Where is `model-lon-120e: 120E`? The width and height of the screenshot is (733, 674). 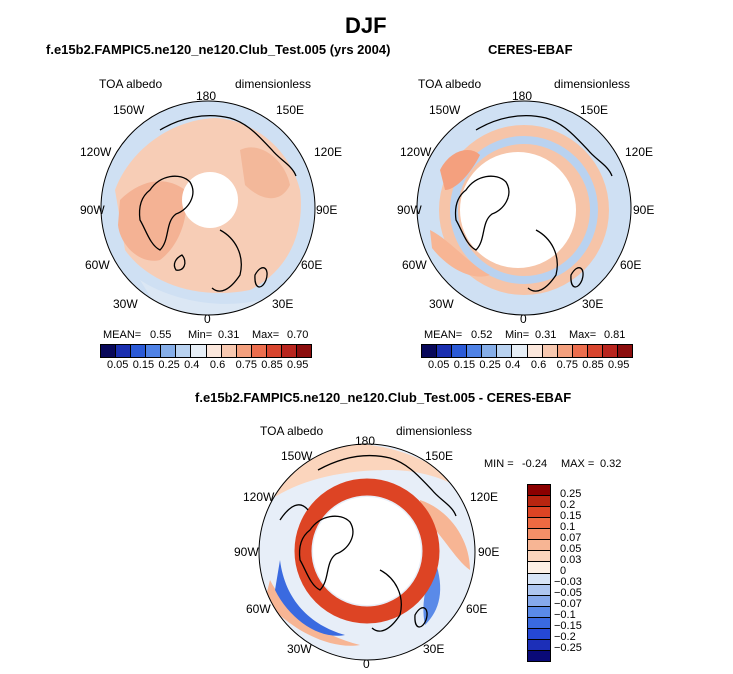 model-lon-120e: 120E is located at coordinates (328, 152).